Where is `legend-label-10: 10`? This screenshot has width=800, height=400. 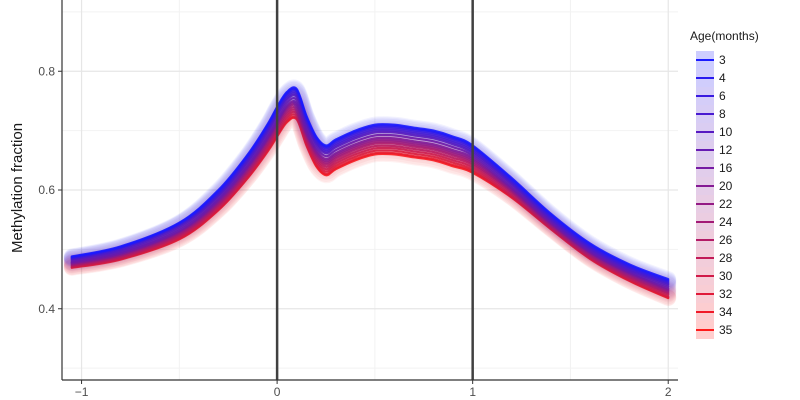
legend-label-10: 10 is located at coordinates (726, 132).